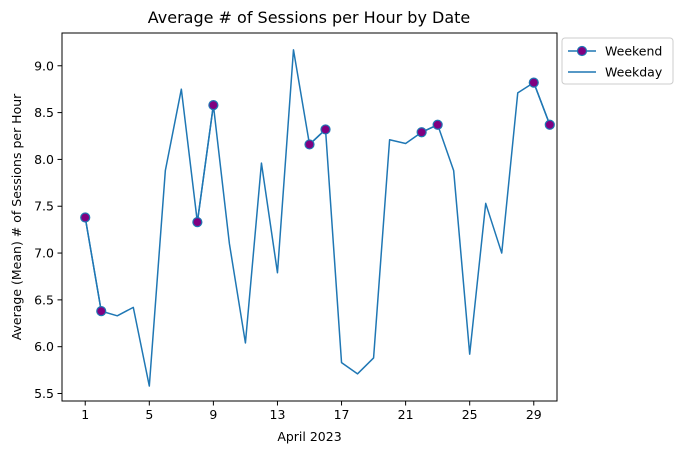 The image size is (684, 455). Describe the element at coordinates (44, 253) in the screenshot. I see `y-tick-label: 7.0` at that location.